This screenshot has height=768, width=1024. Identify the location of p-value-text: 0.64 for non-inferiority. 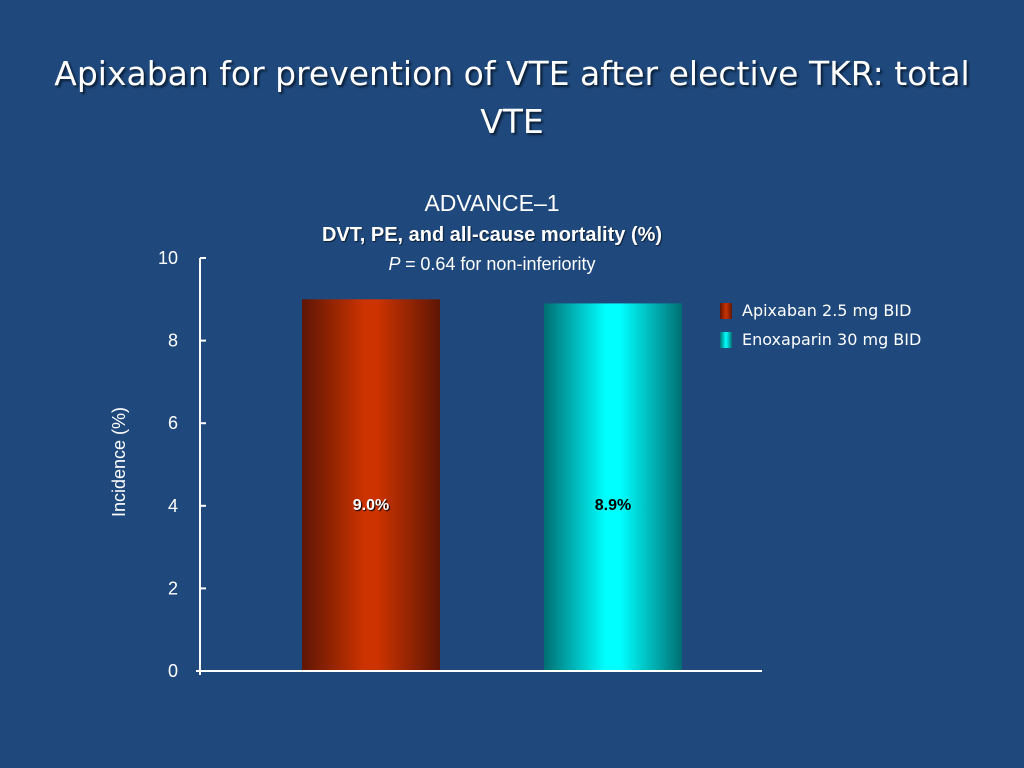
(505, 264).